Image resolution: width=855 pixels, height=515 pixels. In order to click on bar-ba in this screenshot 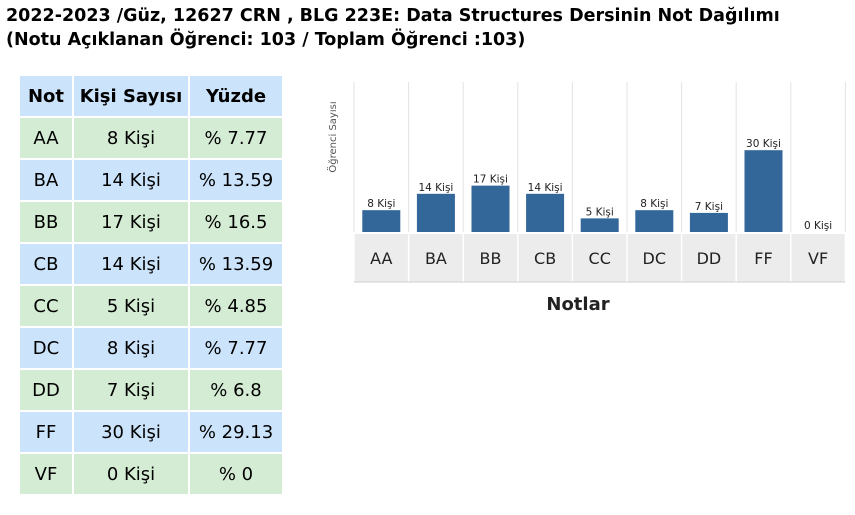, I will do `click(435, 212)`.